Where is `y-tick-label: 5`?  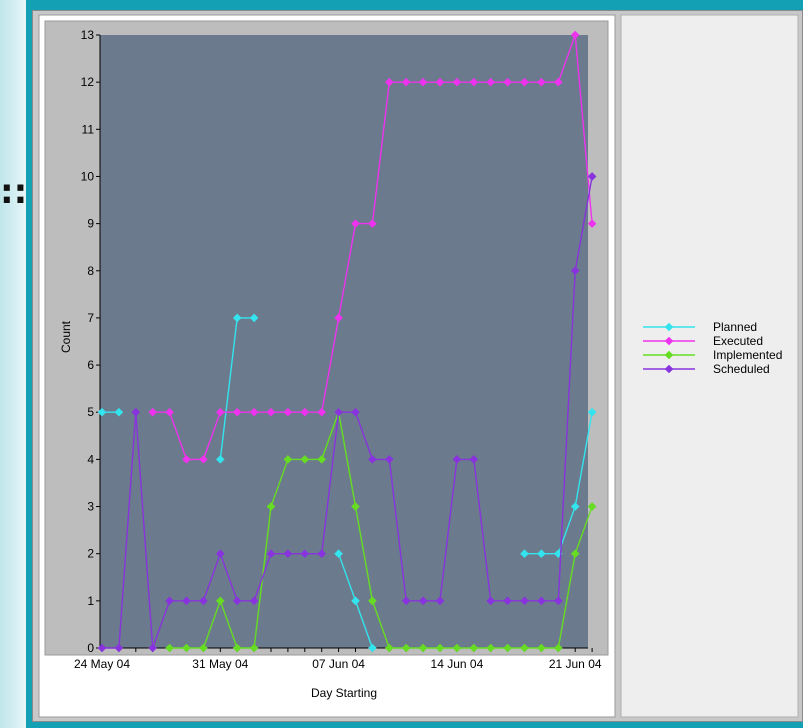 y-tick-label: 5 is located at coordinates (90, 412).